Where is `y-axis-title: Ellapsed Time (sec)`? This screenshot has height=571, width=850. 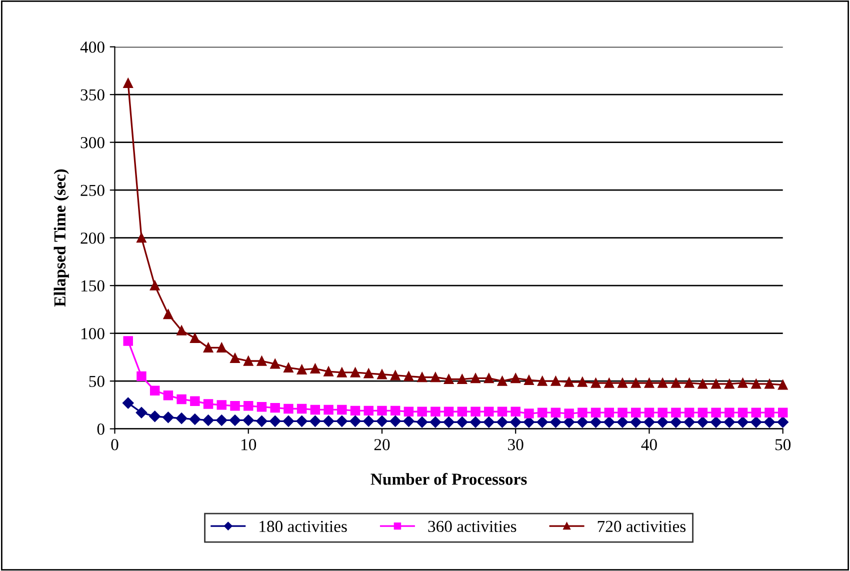
y-axis-title: Ellapsed Time (sec) is located at coordinates (61, 238).